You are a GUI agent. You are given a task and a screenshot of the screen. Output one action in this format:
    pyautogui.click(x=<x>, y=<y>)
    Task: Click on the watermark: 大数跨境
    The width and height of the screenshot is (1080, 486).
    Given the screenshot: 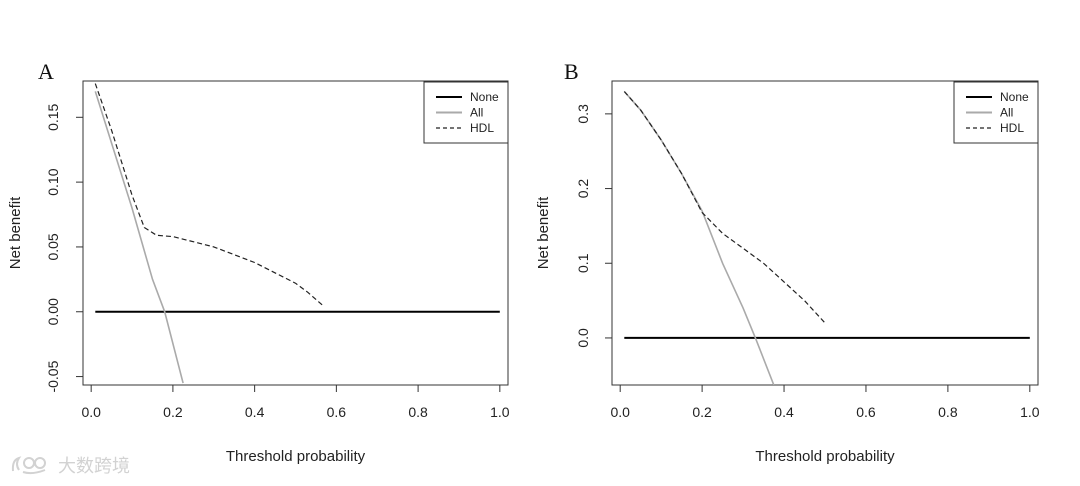 What is the action you would take?
    pyautogui.click(x=70, y=465)
    